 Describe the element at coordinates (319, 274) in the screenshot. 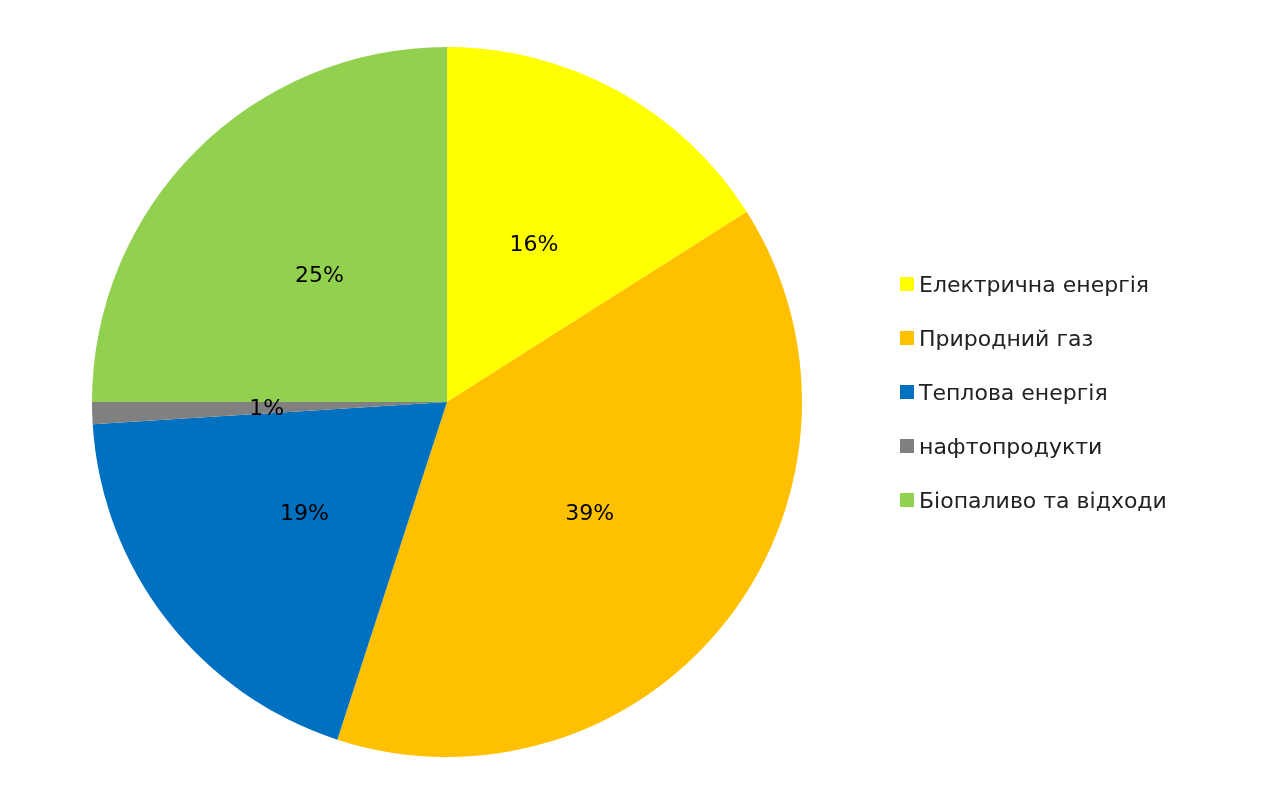

I see `data-label: 25%` at that location.